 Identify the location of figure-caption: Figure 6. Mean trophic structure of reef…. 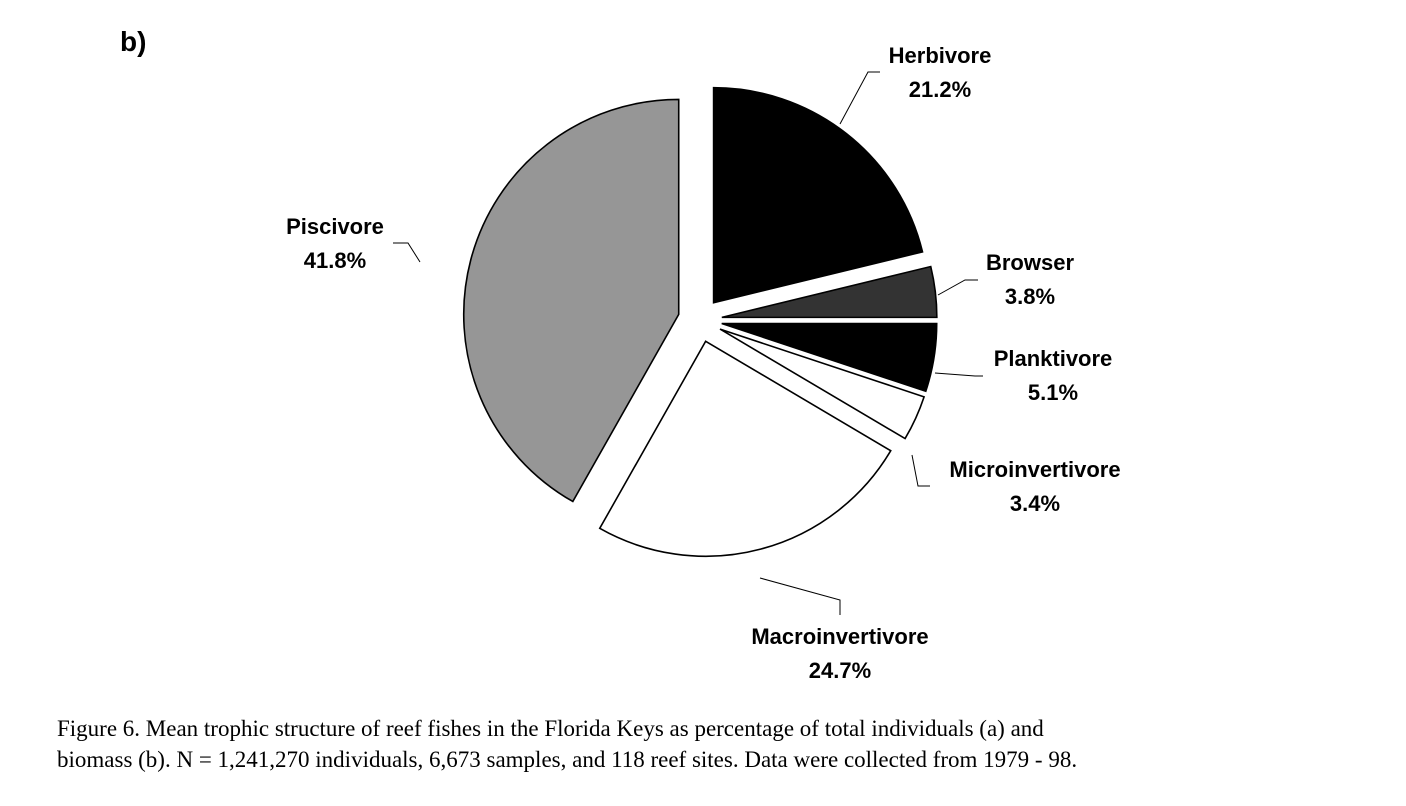
(672, 744).